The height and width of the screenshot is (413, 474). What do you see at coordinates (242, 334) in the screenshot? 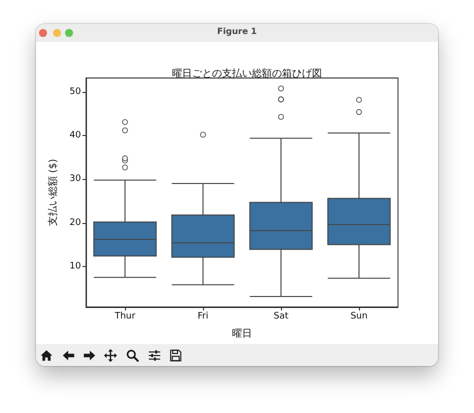
I see `x-axis-title: 曜日` at bounding box center [242, 334].